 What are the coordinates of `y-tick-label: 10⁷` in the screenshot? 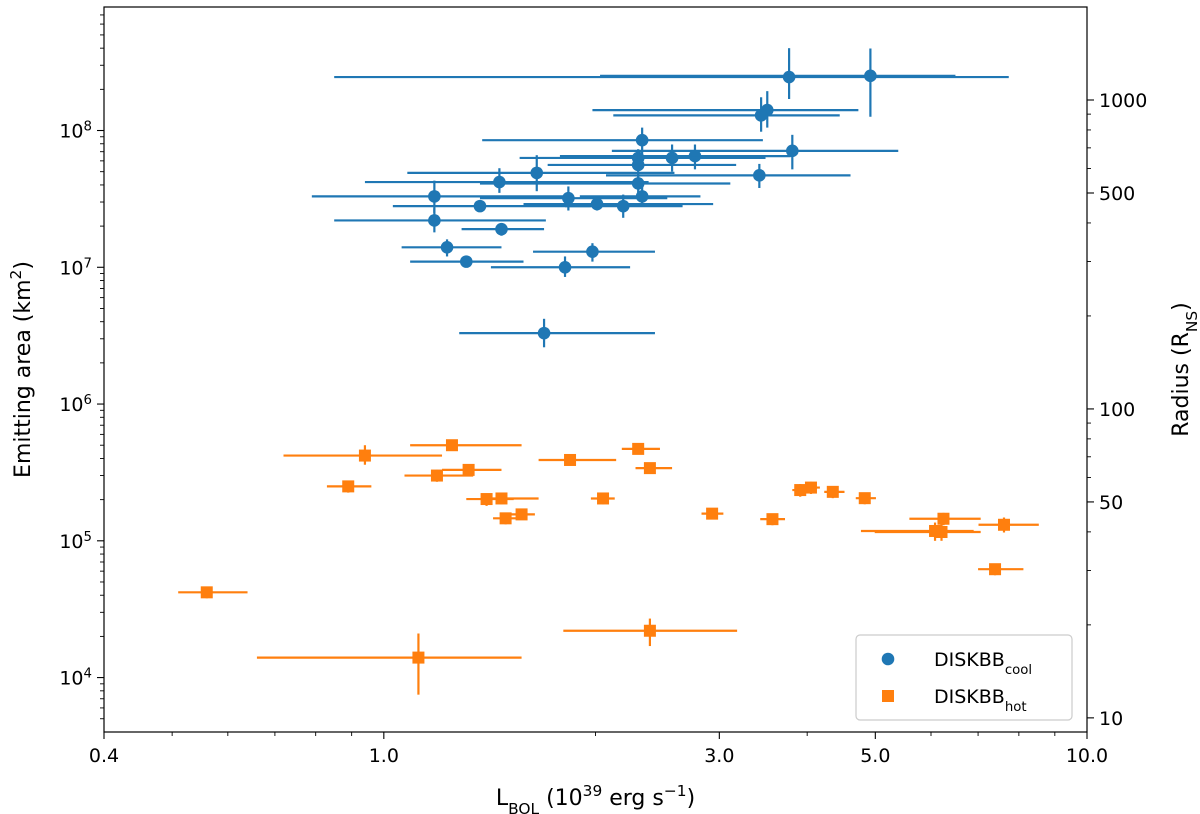 It's located at (75, 268).